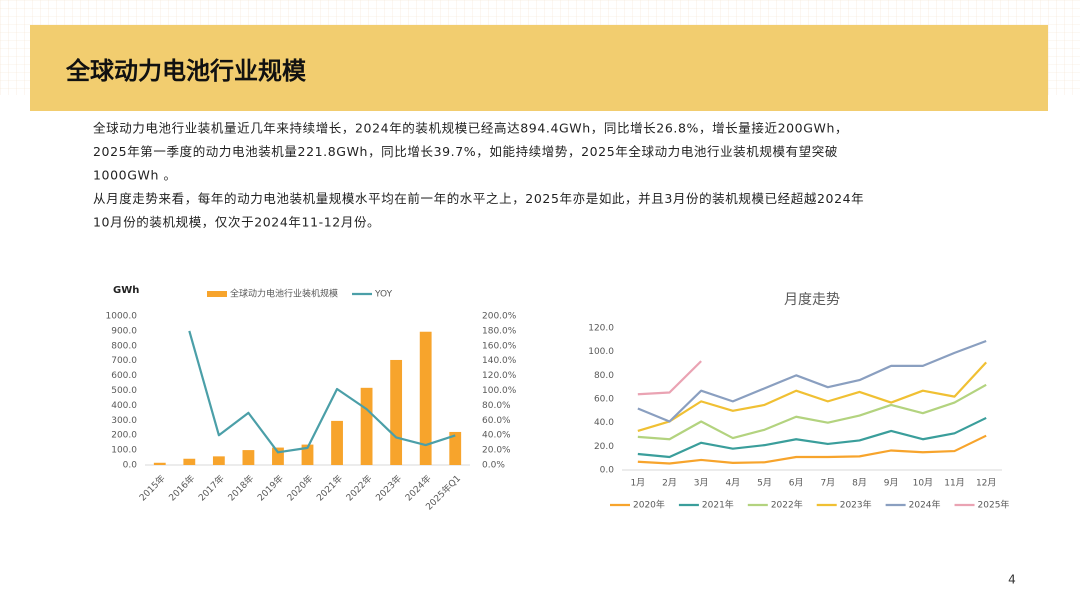  Describe the element at coordinates (499, 391) in the screenshot. I see `y2-tick-label: 100.0%` at that location.